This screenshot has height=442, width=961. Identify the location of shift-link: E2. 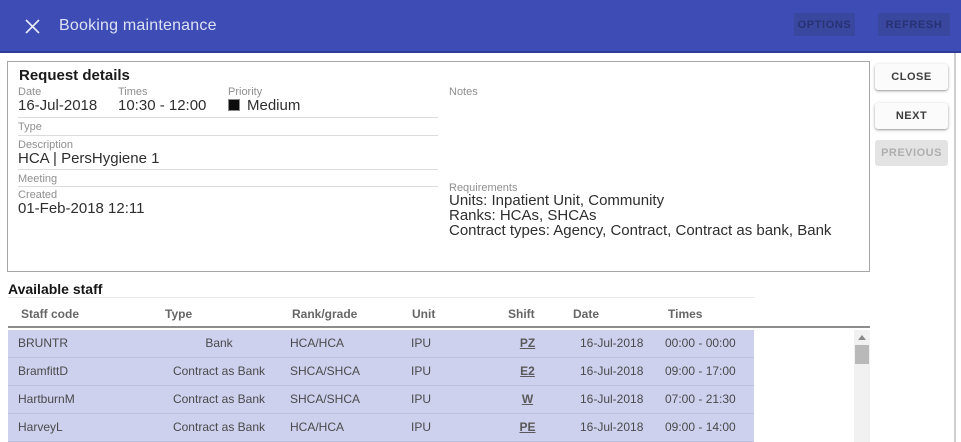
(527, 371).